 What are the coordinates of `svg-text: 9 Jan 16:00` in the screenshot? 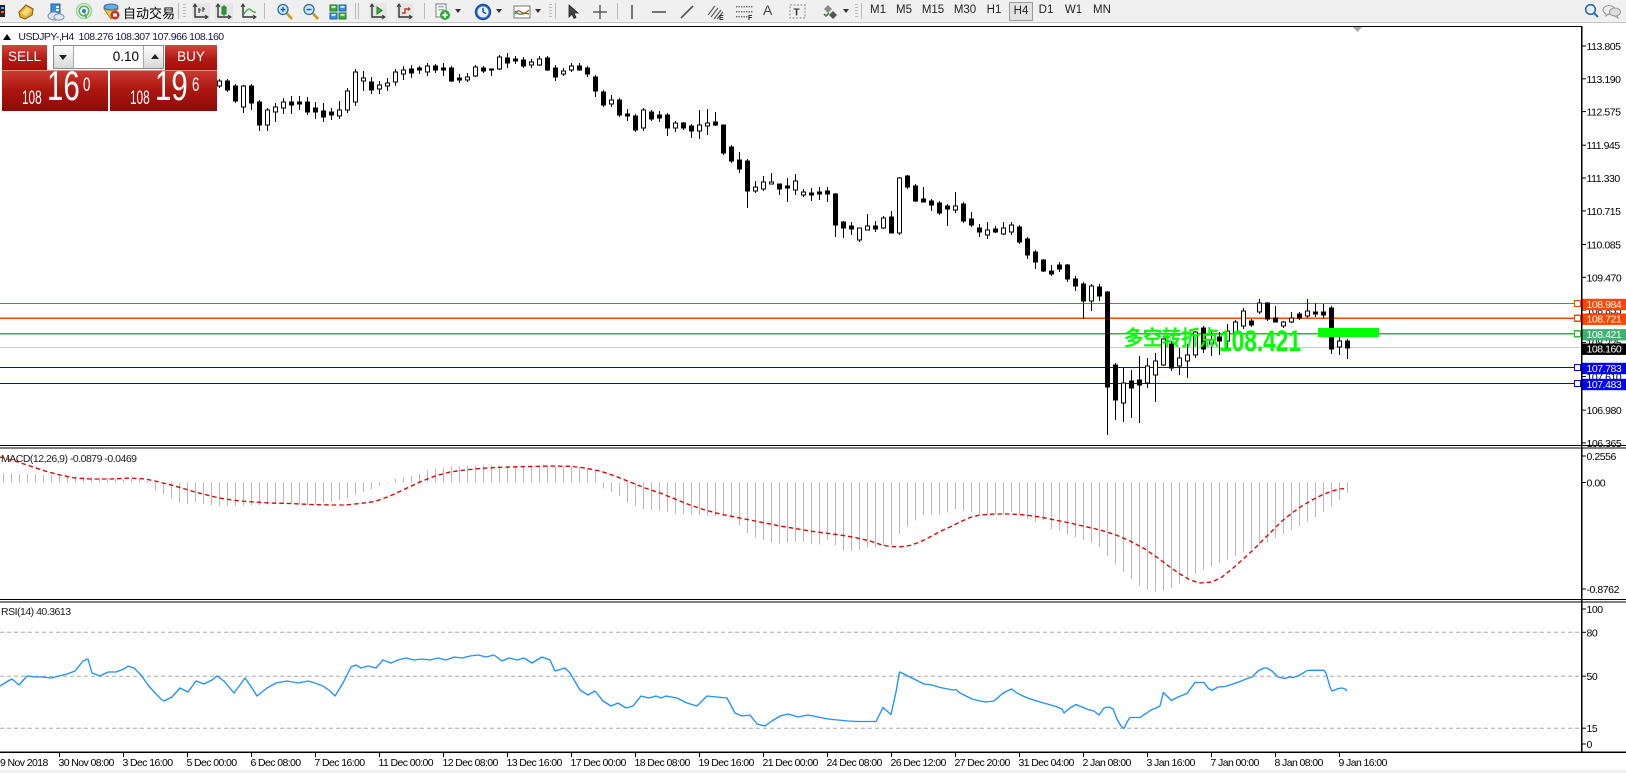 It's located at (1363, 763).